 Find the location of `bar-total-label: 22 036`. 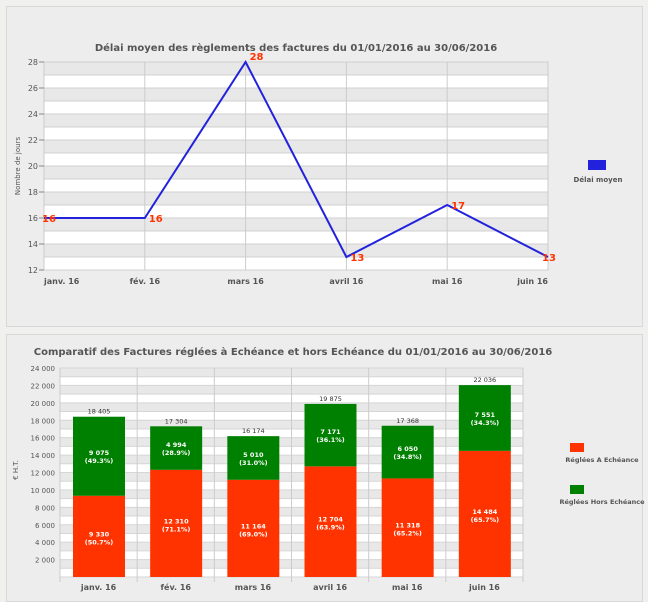

bar-total-label: 22 036 is located at coordinates (484, 380).